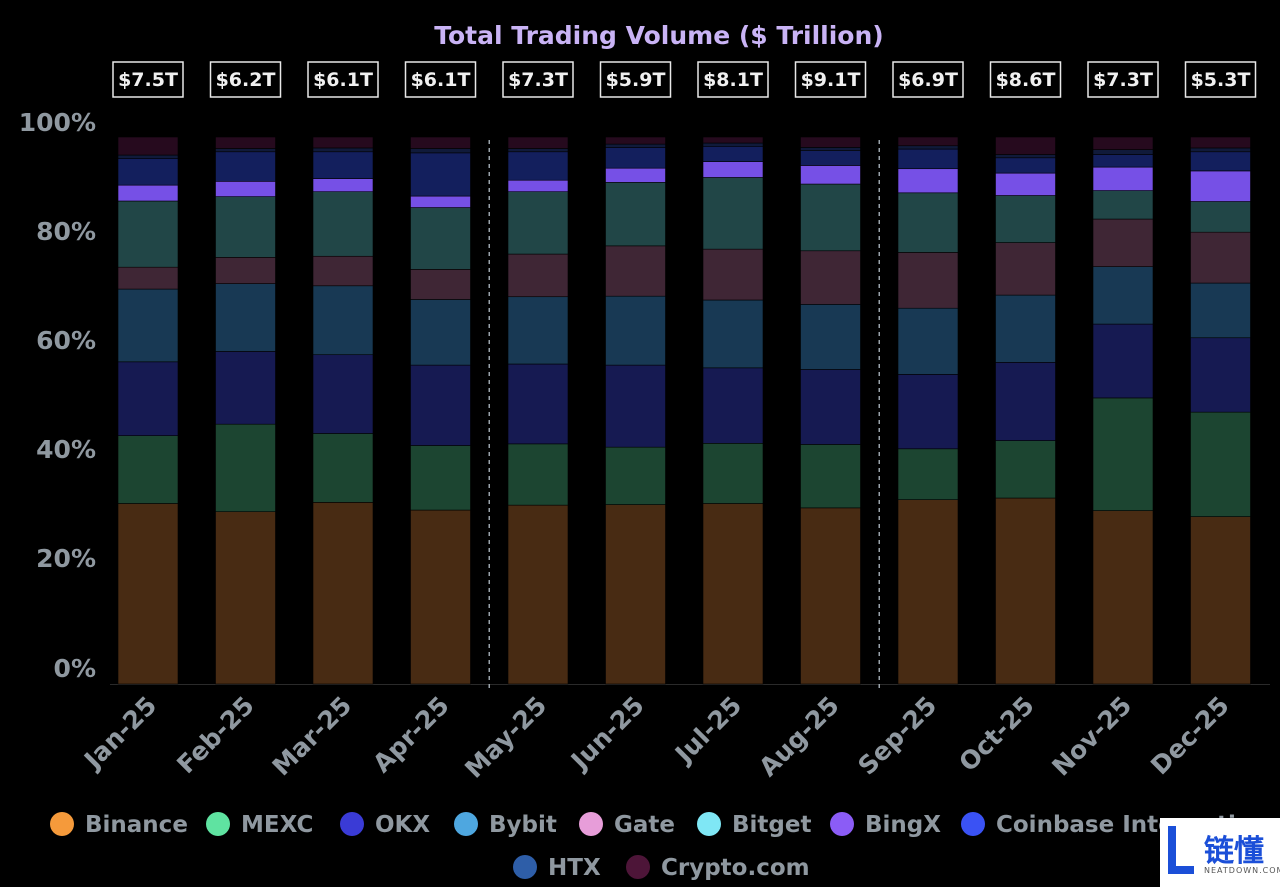 This screenshot has height=887, width=1280. What do you see at coordinates (1181, 850) in the screenshot?
I see `watermark-l-icon` at bounding box center [1181, 850].